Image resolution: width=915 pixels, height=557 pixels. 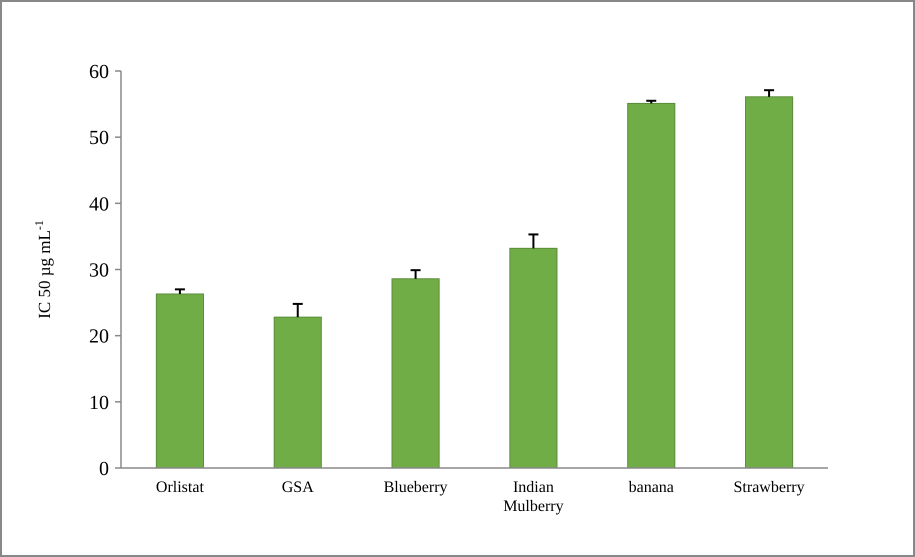 What do you see at coordinates (99, 403) in the screenshot?
I see `y-tick-label: 10` at bounding box center [99, 403].